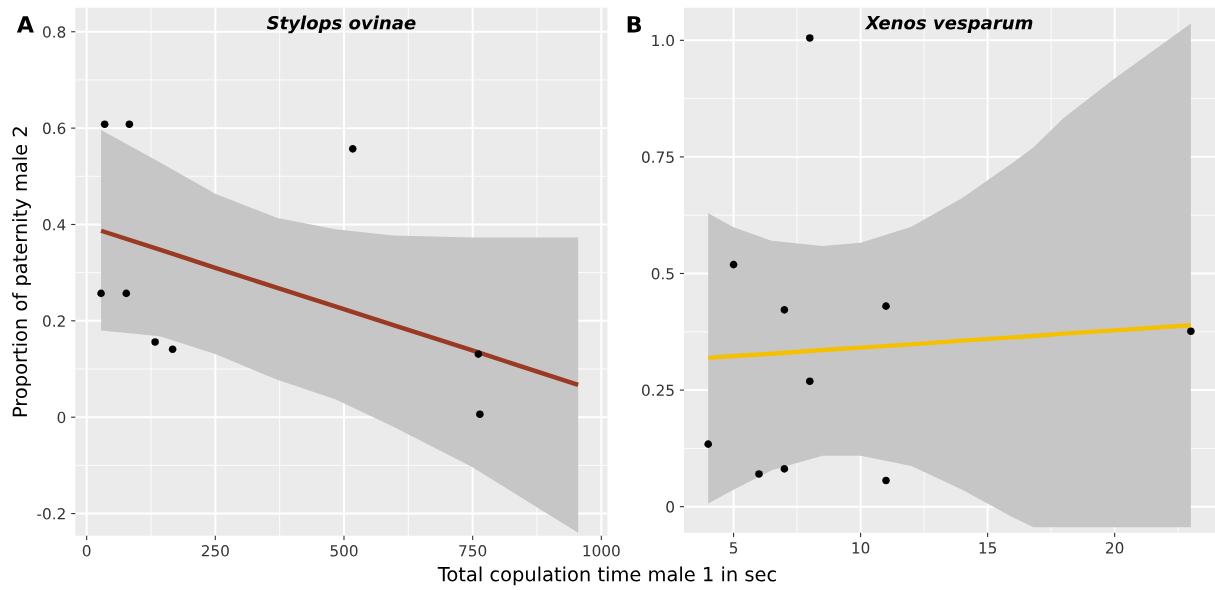 This screenshot has width=1215, height=590. Describe the element at coordinates (634, 24) in the screenshot. I see `text: B` at that location.